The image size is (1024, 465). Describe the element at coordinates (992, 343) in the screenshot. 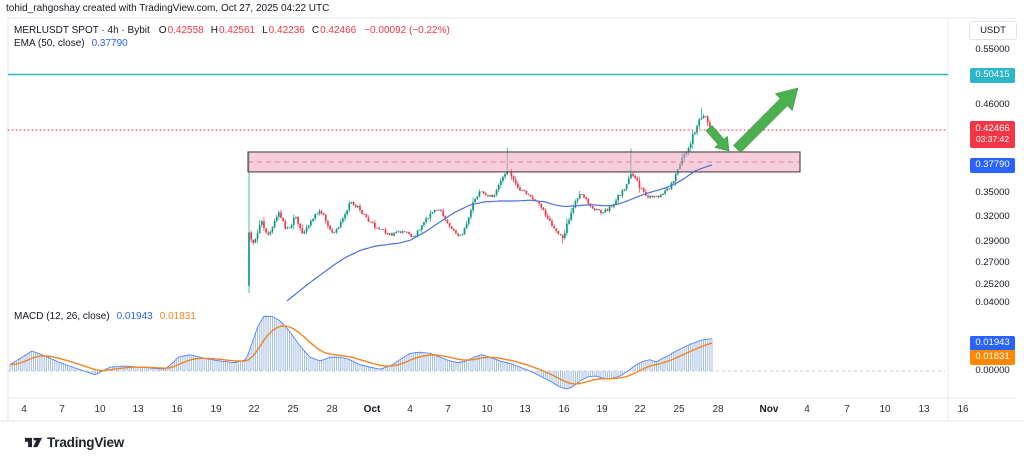

I see `macd-line-value-label: 0.01943` at that location.